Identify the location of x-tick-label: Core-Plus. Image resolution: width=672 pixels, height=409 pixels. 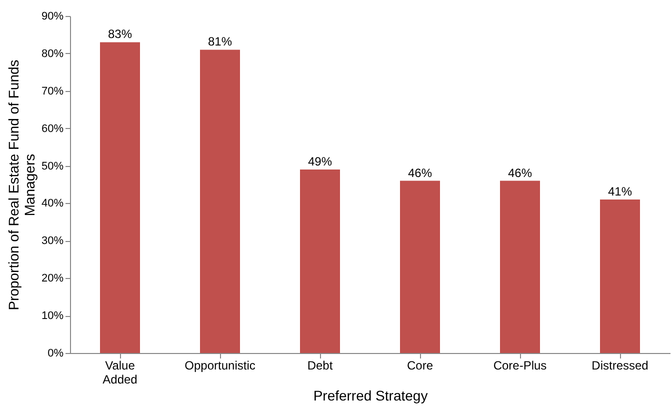
(520, 365).